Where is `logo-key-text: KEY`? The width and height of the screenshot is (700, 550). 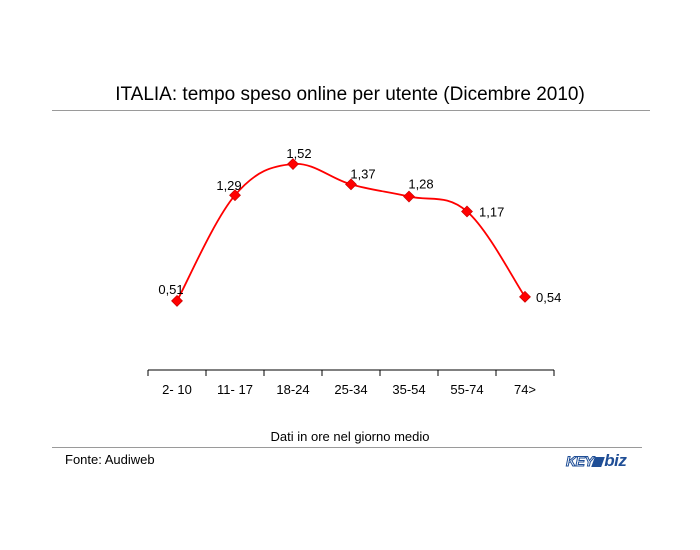
logo-key-text: KEY is located at coordinates (579, 461).